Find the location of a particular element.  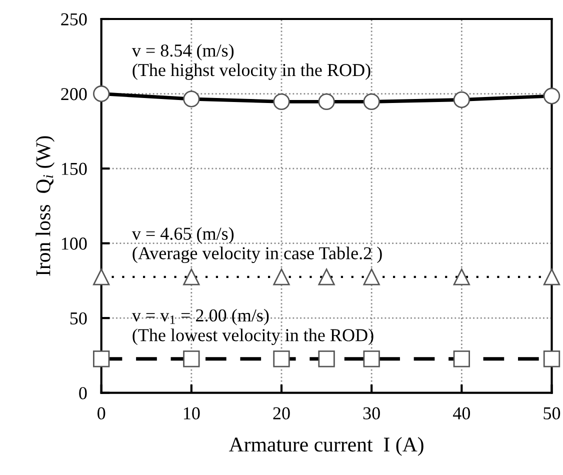

annotation: v = 8.54 (m/s) (The highst velocity in the ROD) is located at coordinates (251, 62).